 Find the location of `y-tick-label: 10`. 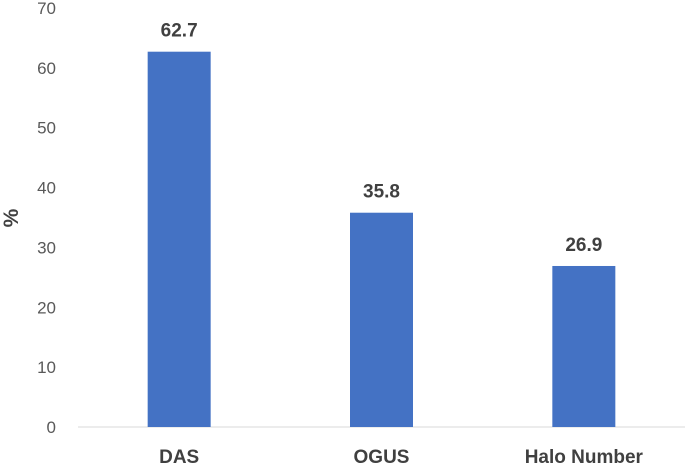

y-tick-label: 10 is located at coordinates (46, 367).